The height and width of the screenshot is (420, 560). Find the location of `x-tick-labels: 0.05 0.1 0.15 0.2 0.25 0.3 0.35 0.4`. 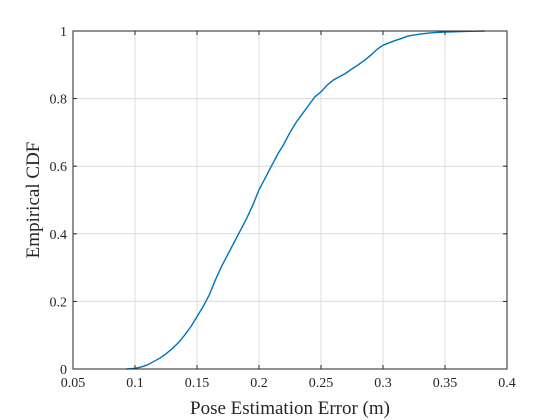

x-tick-labels: 0.05 0.1 0.15 0.2 0.25 0.3 0.35 0.4 is located at coordinates (288, 383).